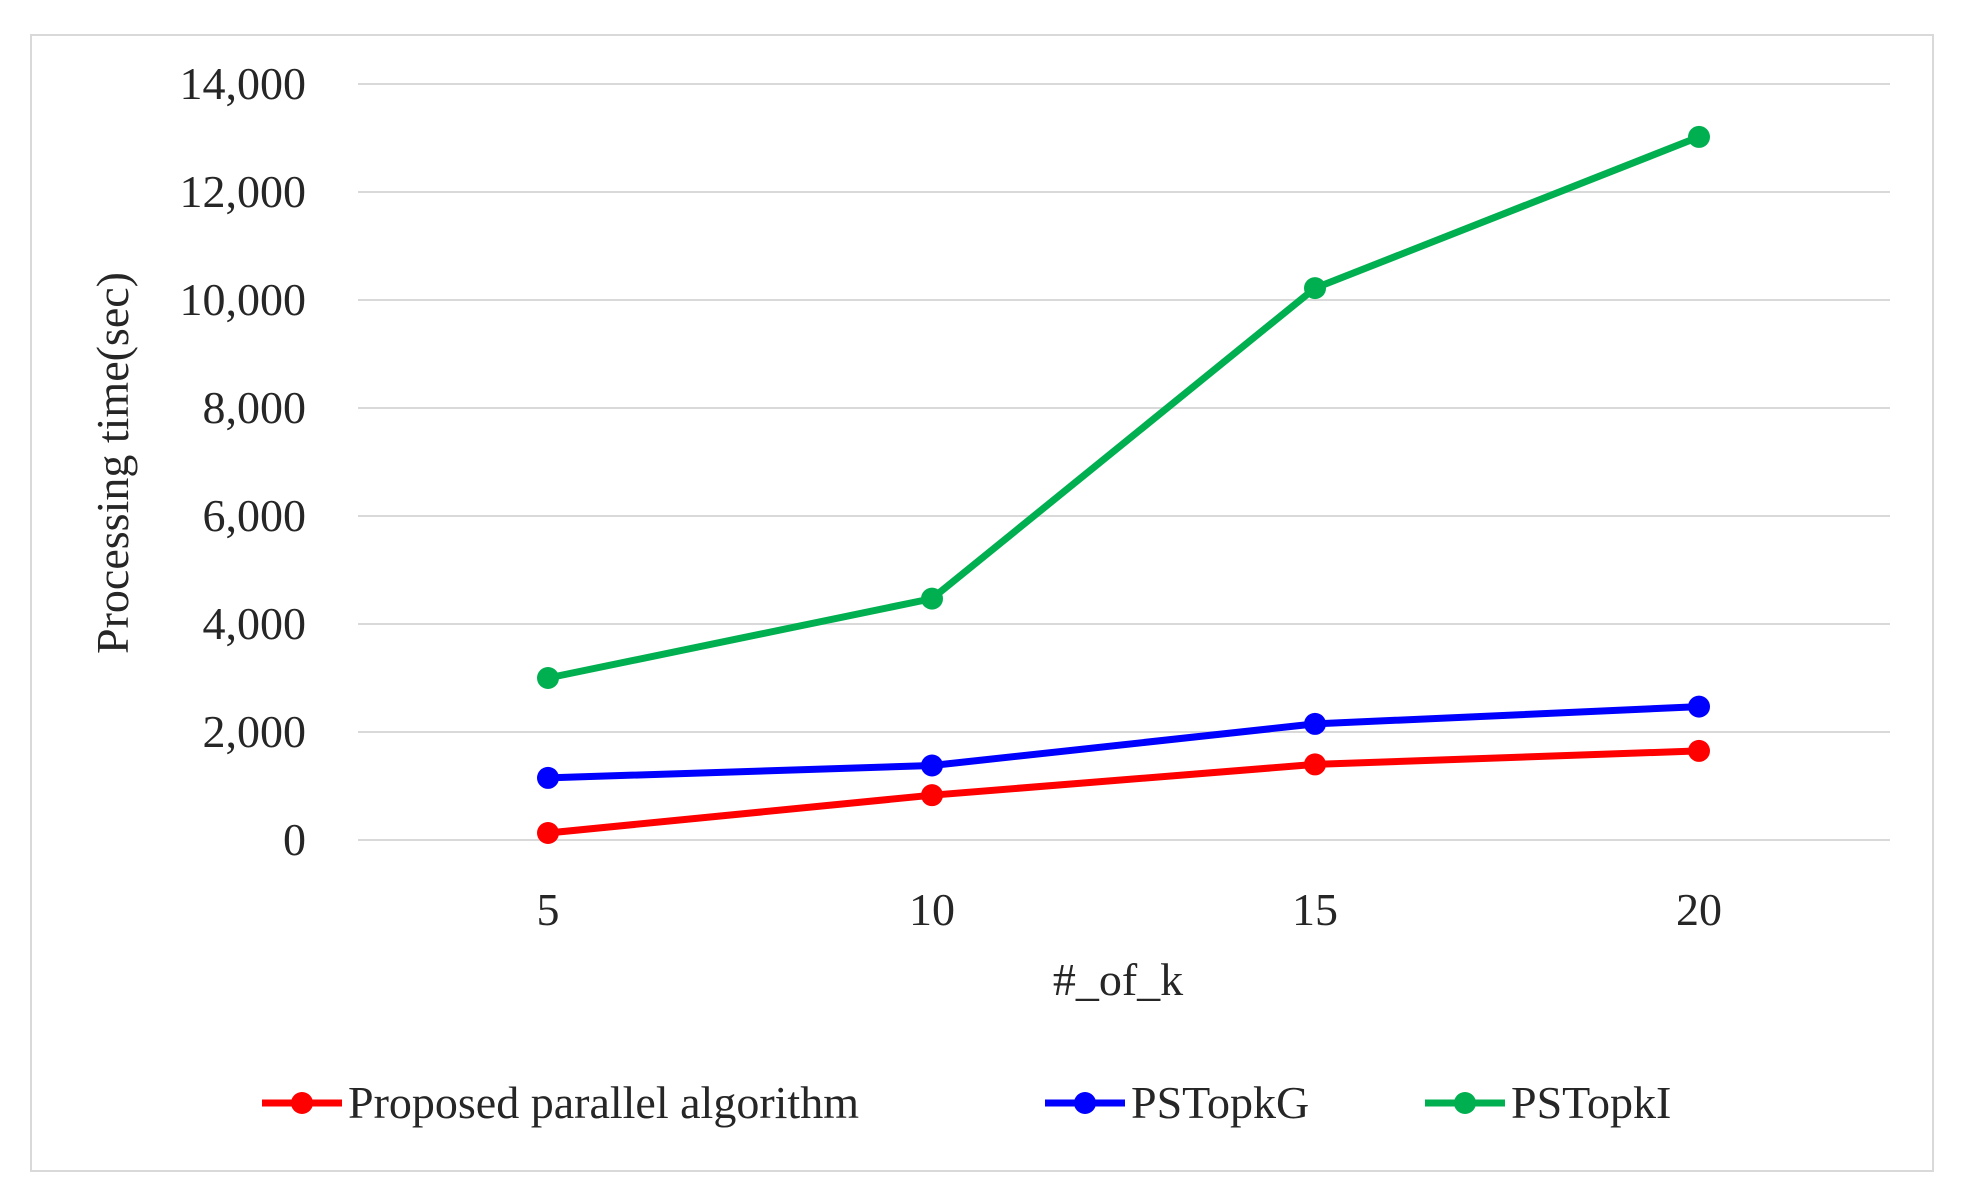  I want to click on legend-item: PSTopkI, so click(1548, 1102).